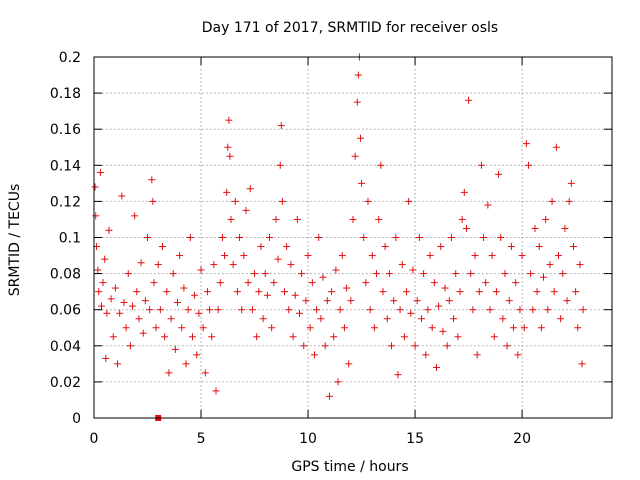 This screenshot has width=640, height=480. What do you see at coordinates (70, 58) in the screenshot?
I see `y-tick-label: 0.2` at bounding box center [70, 58].